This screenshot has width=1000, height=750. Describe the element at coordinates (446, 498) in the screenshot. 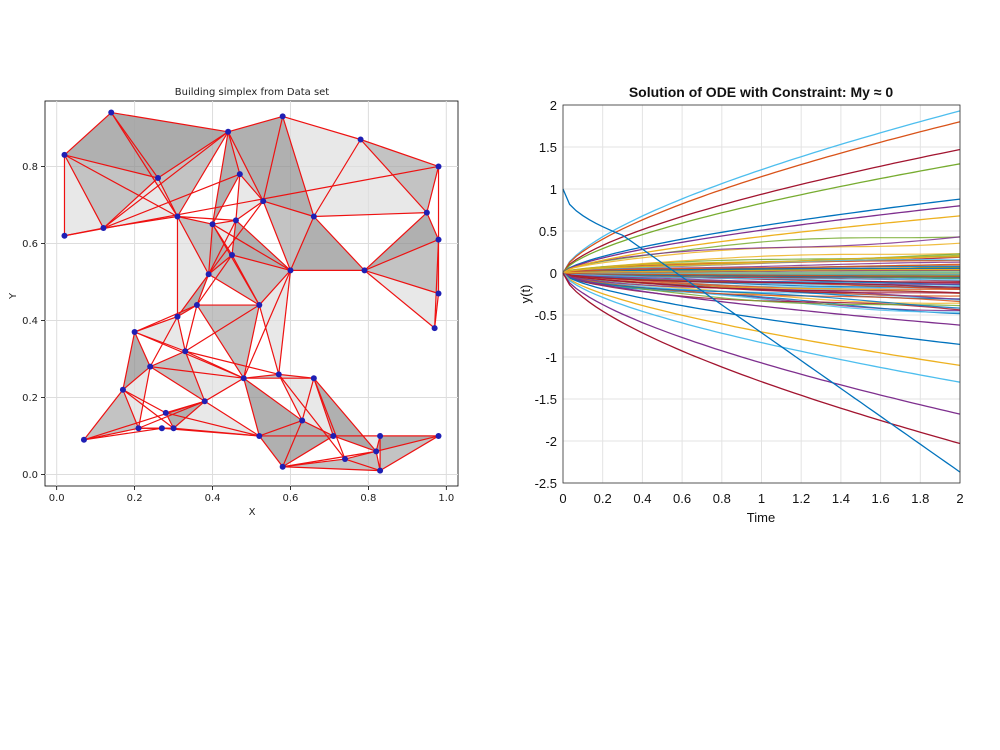

I see `left-x-tick-label: 1.0` at that location.